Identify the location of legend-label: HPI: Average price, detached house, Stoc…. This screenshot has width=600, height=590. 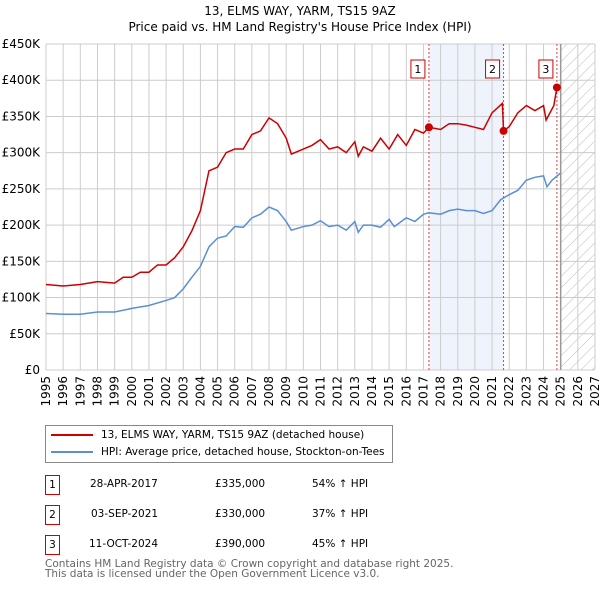
(243, 452).